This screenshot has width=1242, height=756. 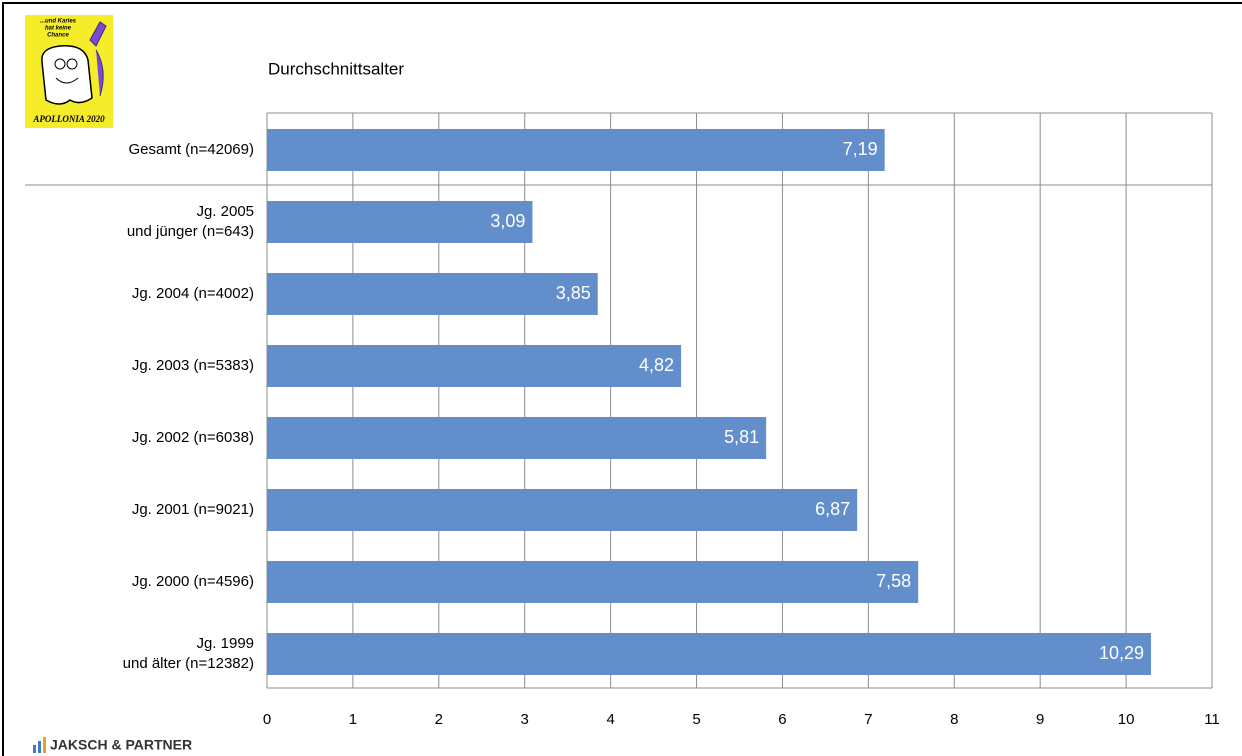 I want to click on x-tick-label: 4, so click(x=610, y=719).